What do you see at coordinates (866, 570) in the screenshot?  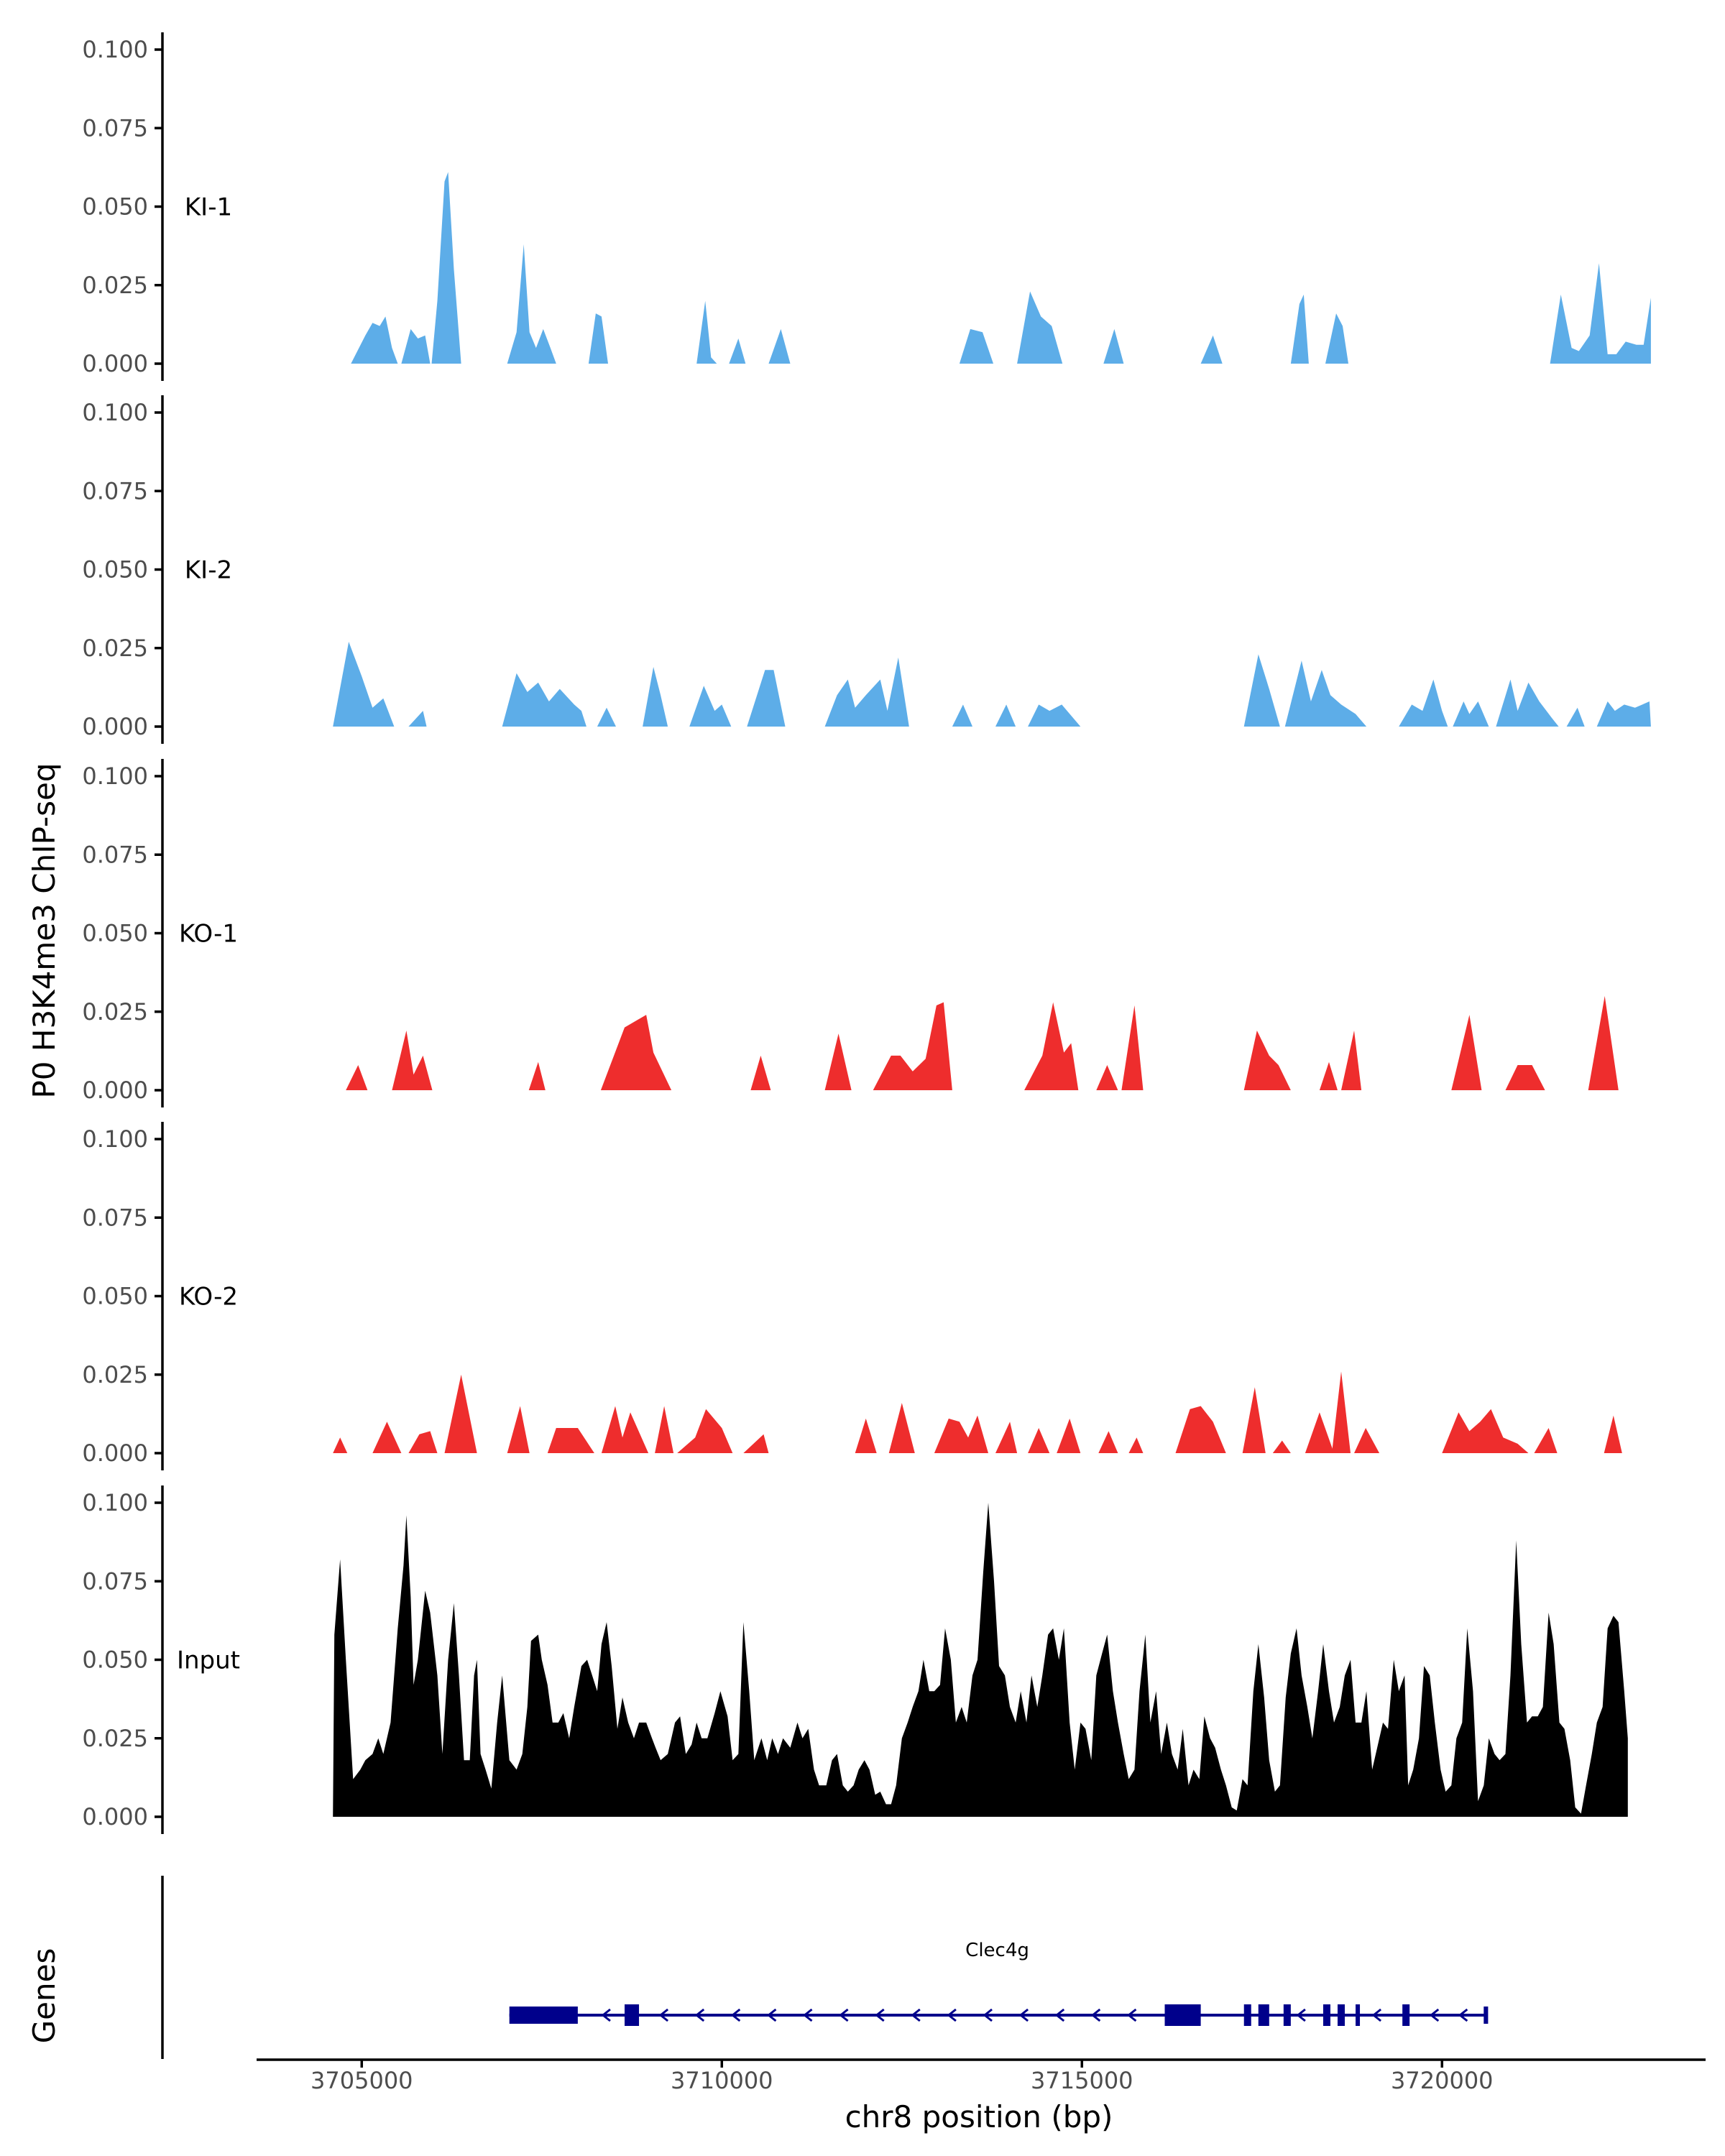 I see `track-ki-2: 0.000 0.025 0.050 0.075 0.100 KI-2` at bounding box center [866, 570].